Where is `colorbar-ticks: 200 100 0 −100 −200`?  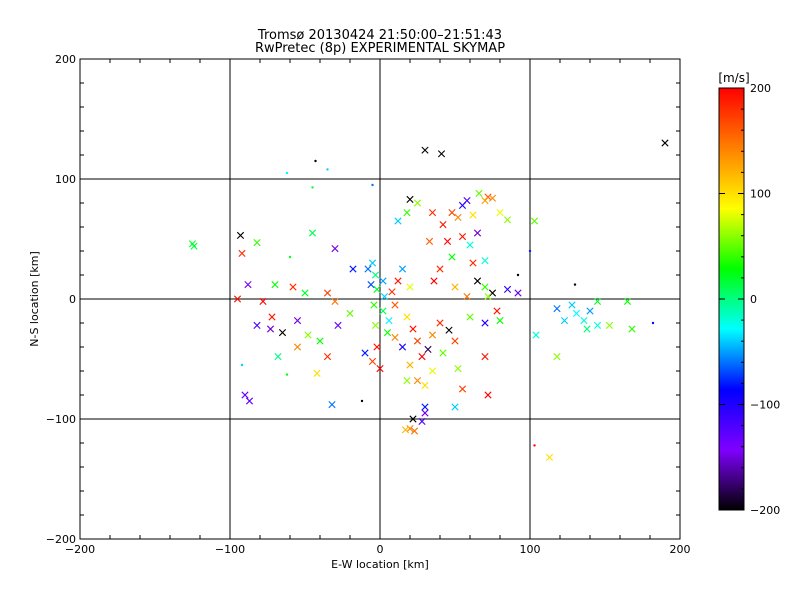
colorbar-ticks: 200 100 0 −100 −200 is located at coordinates (749, 299).